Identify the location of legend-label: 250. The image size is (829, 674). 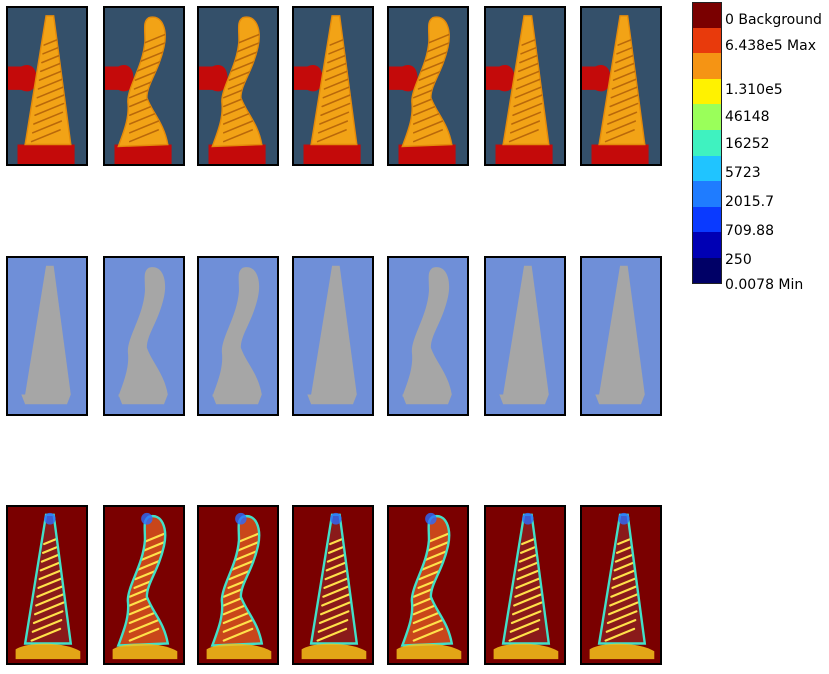
(738, 260).